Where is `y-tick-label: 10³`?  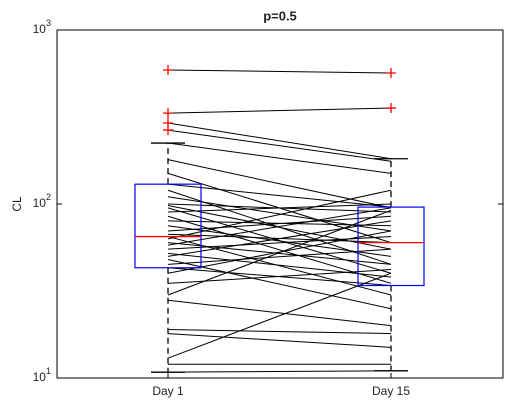 y-tick-label: 10³ is located at coordinates (42, 27).